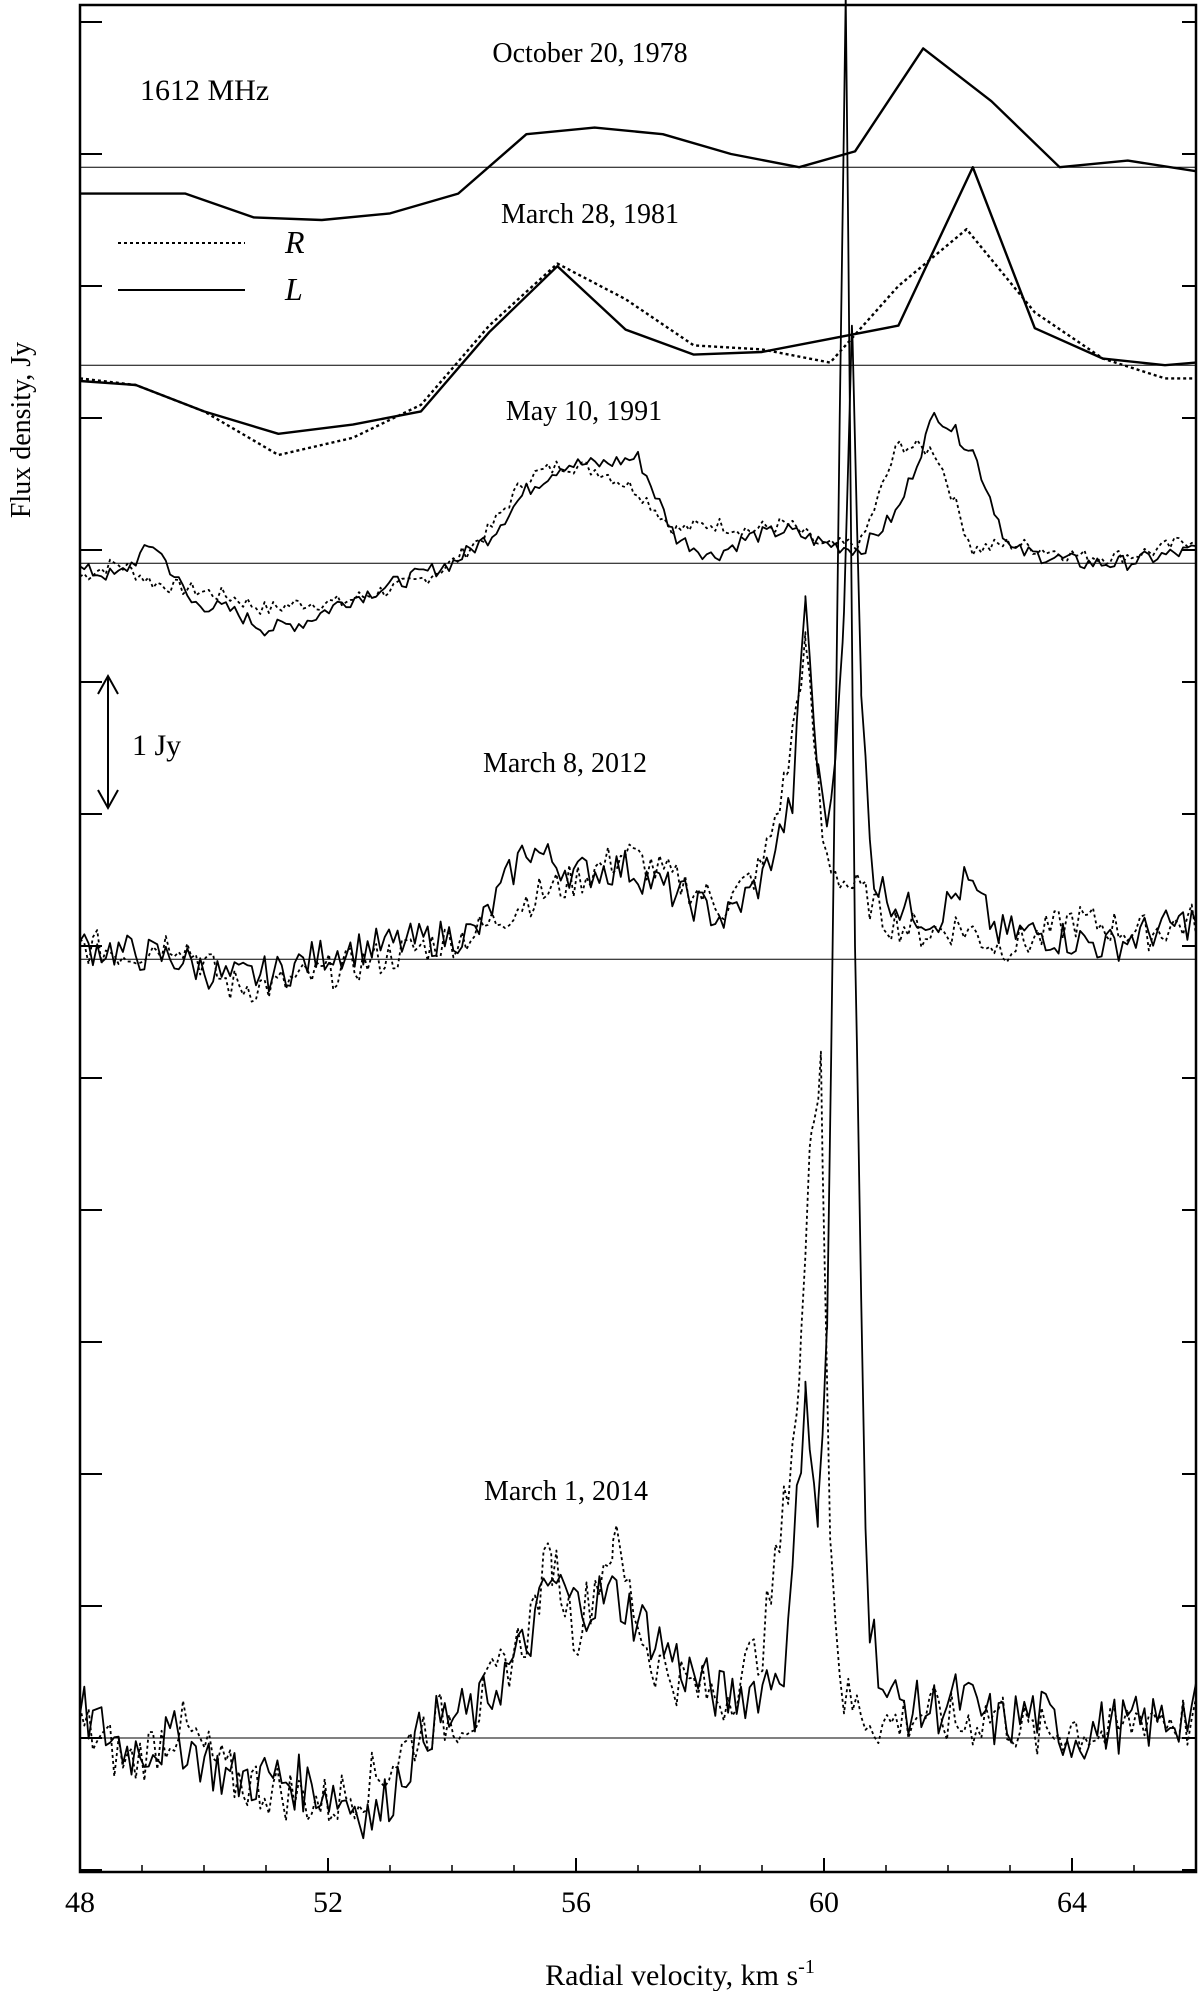 This screenshot has height=1991, width=1200. What do you see at coordinates (576, 1902) in the screenshot?
I see `x-tick-label-56: 56` at bounding box center [576, 1902].